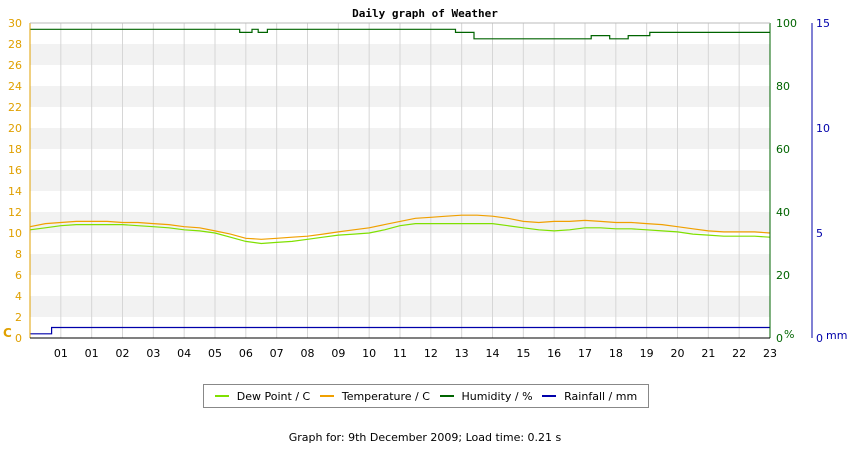 This screenshot has height=450, width=850. Describe the element at coordinates (779, 338) in the screenshot. I see `humidity-tick-label: 0` at that location.